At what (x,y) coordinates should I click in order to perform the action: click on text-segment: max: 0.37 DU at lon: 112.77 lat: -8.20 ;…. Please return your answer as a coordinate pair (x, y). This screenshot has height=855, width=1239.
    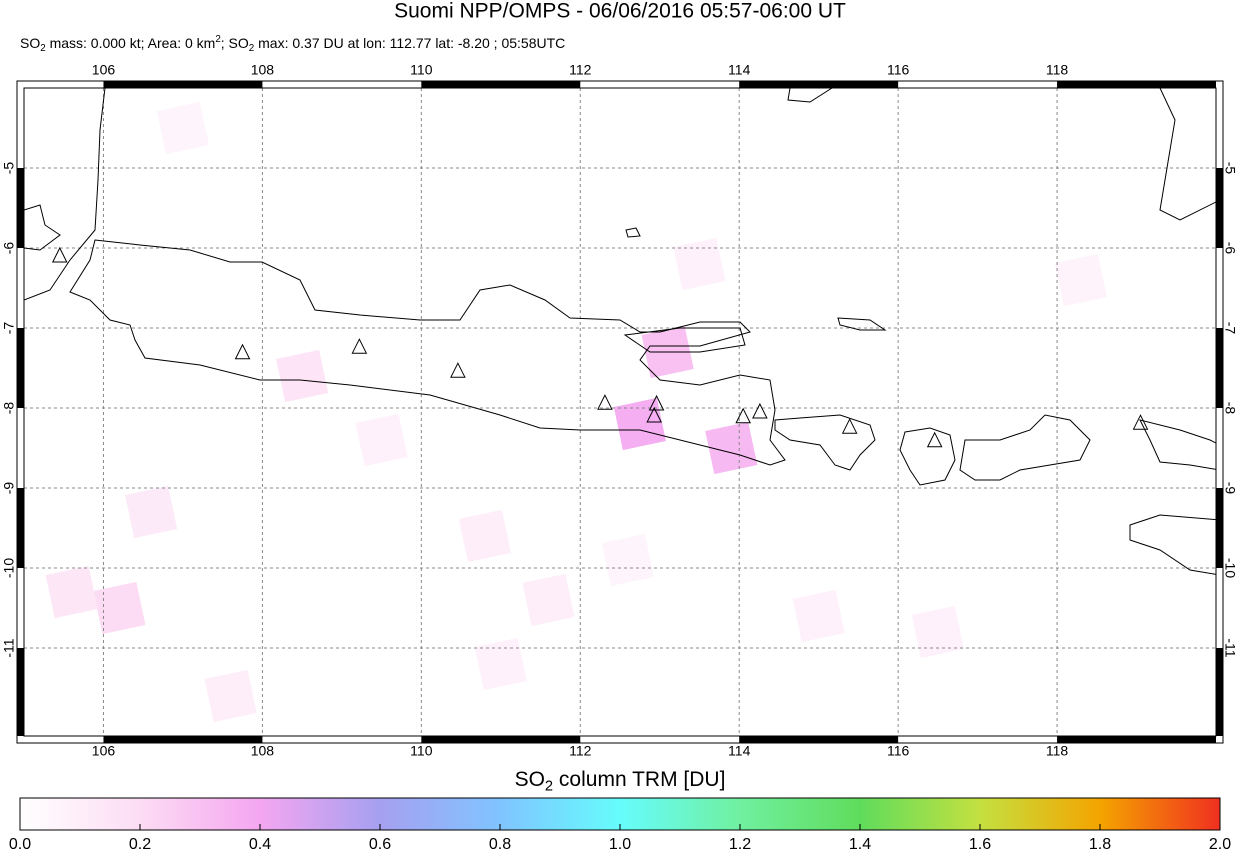
    Looking at the image, I should click on (409, 43).